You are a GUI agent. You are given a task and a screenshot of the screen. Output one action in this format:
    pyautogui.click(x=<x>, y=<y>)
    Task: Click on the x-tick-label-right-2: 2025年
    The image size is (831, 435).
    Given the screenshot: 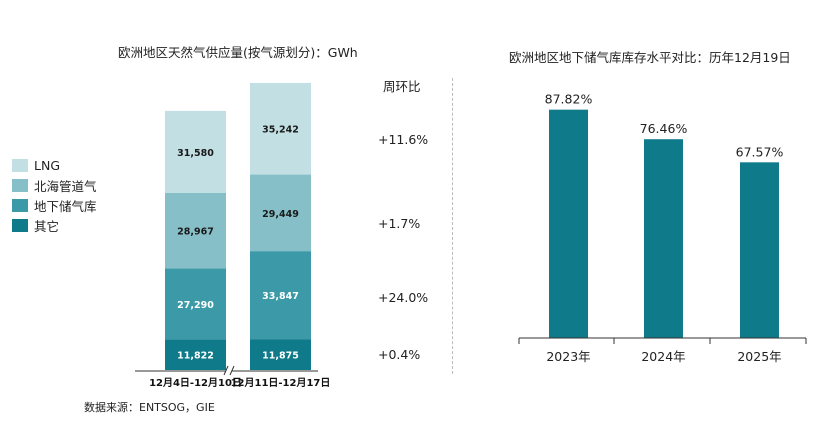 What is the action you would take?
    pyautogui.click(x=759, y=356)
    